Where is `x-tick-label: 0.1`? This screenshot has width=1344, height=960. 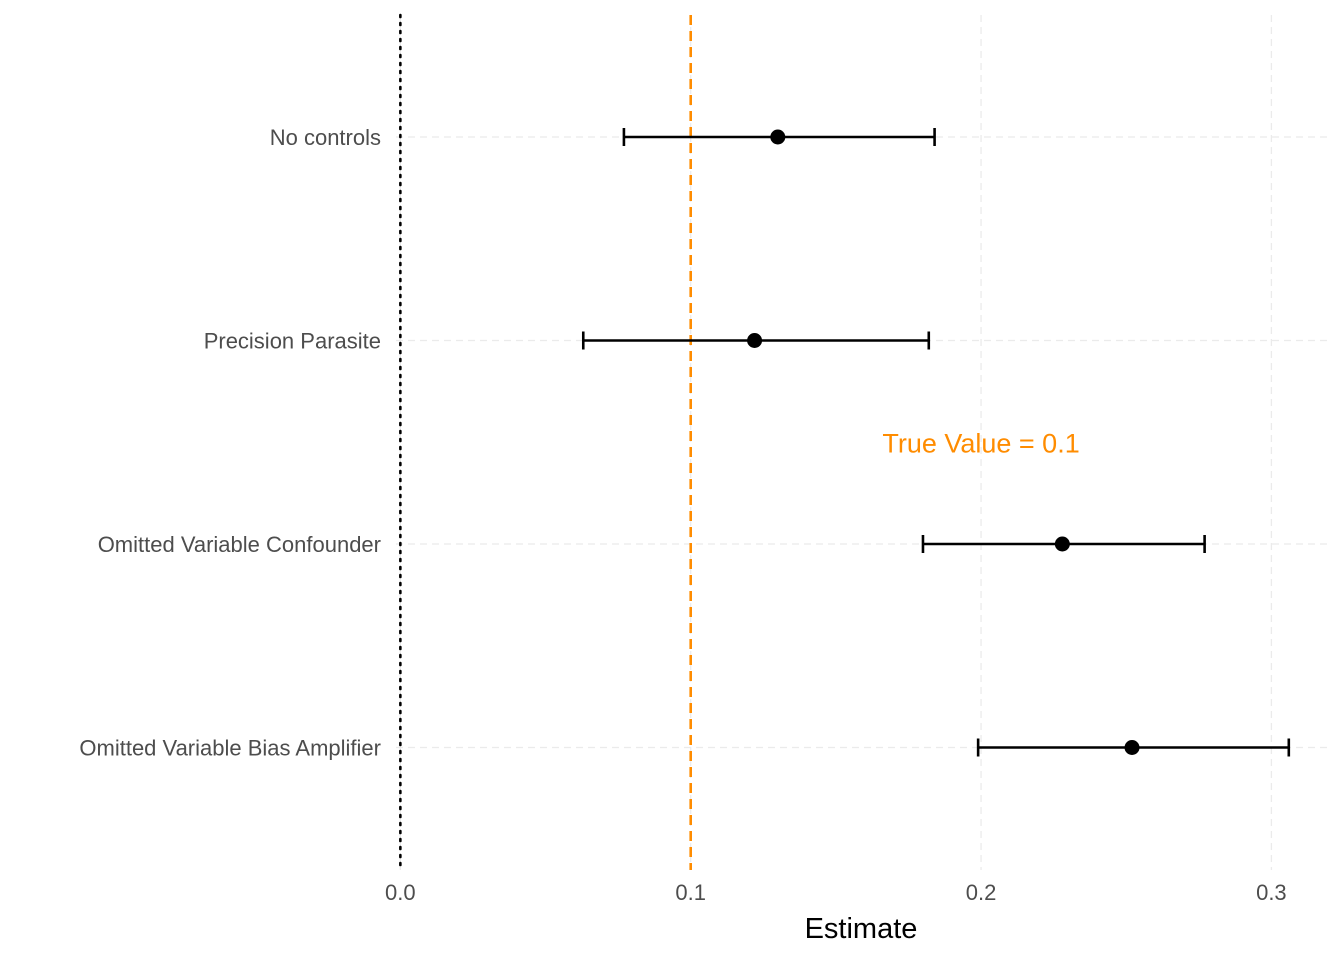 x-tick-label: 0.1 is located at coordinates (690, 892).